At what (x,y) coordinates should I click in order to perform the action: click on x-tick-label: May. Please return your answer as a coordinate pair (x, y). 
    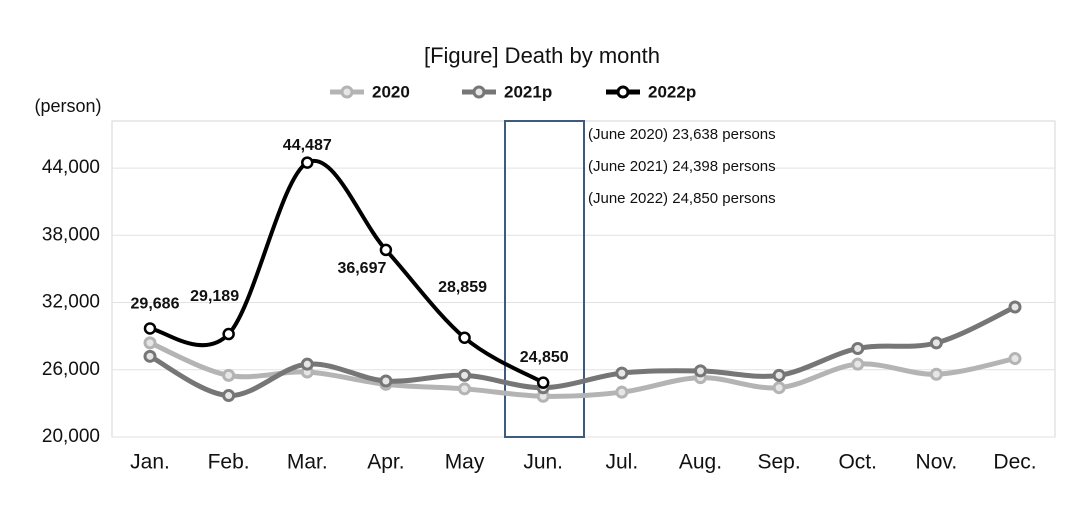
    Looking at the image, I should click on (465, 462).